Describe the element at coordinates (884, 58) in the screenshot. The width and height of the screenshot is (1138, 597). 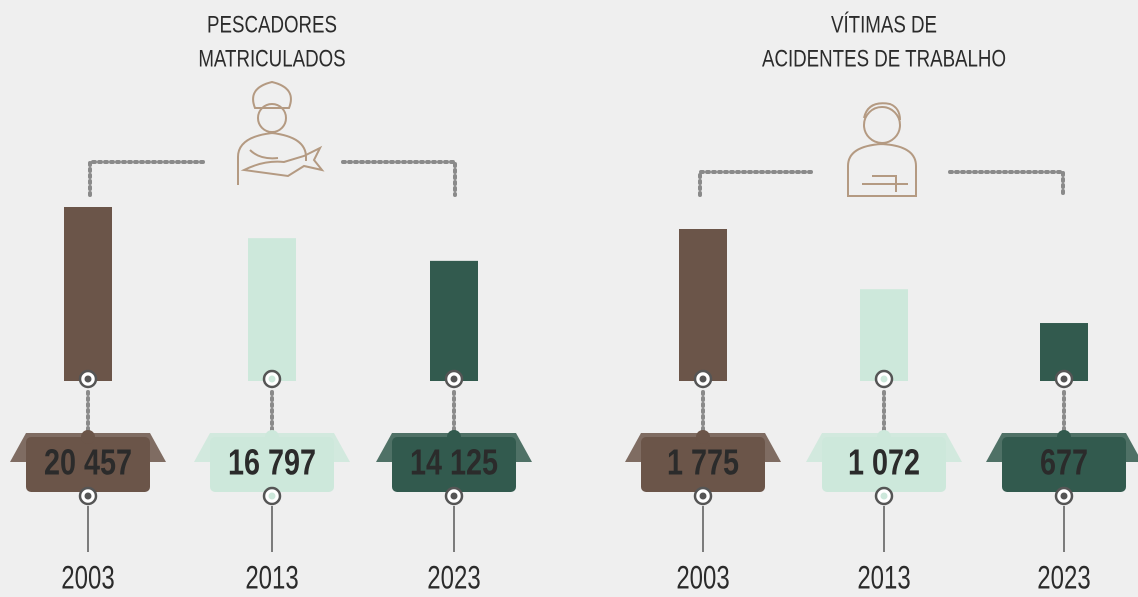
I see `chart-title: ACIDENTES DE TRABALHO` at that location.